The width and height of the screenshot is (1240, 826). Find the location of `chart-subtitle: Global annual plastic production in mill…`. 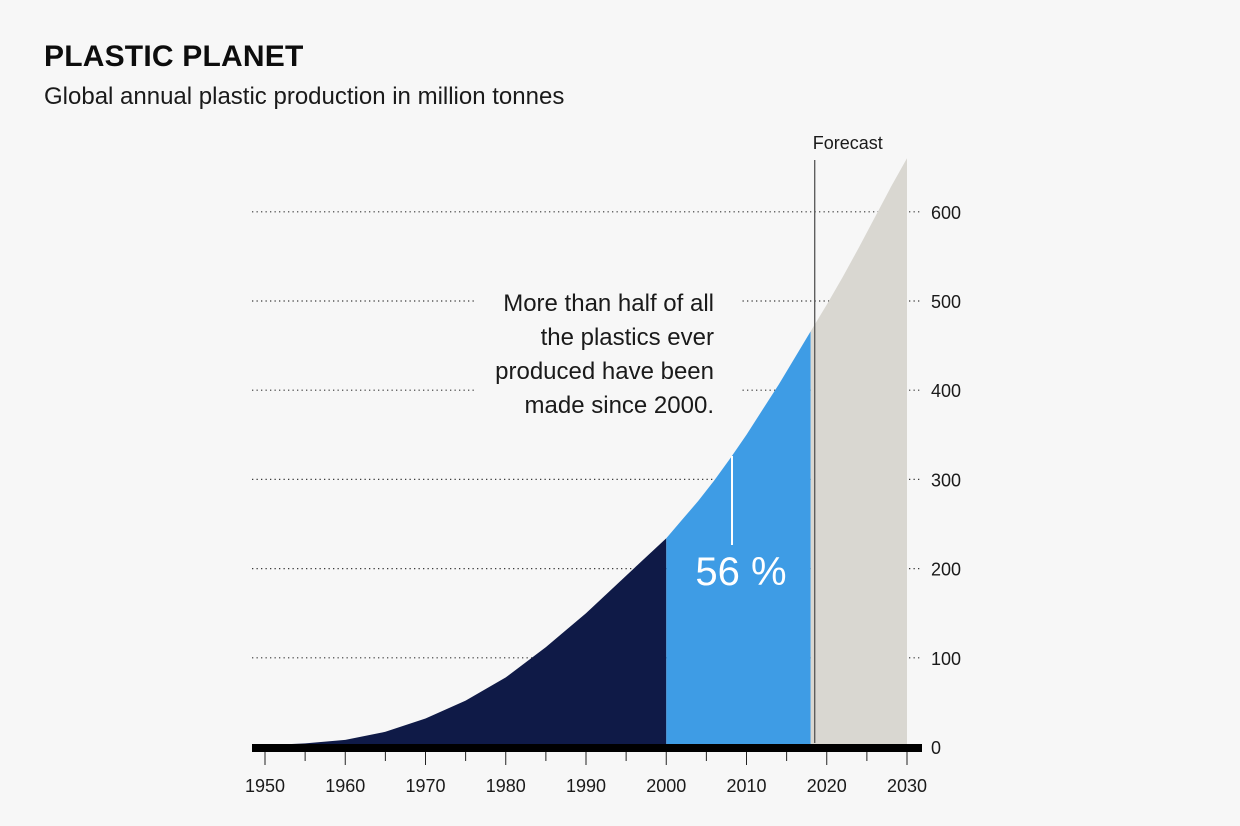

chart-subtitle: Global annual plastic production in mill… is located at coordinates (304, 96).